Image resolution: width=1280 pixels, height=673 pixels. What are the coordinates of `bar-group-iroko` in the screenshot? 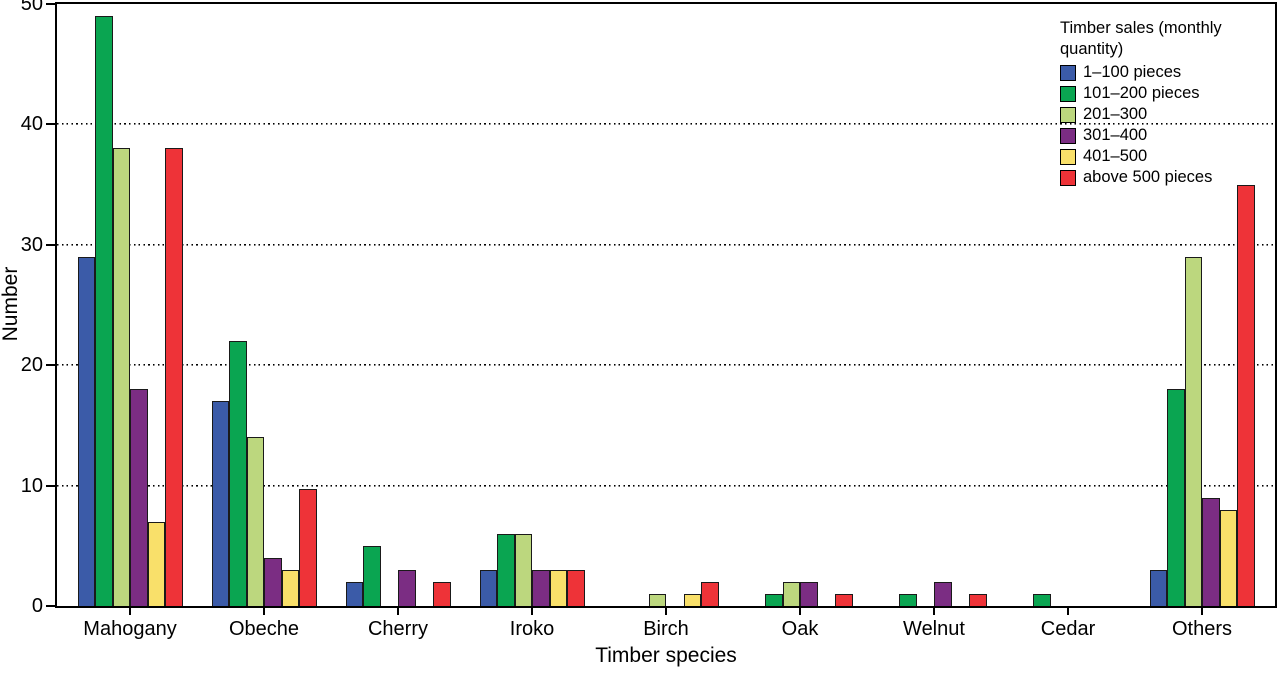 It's located at (532, 305).